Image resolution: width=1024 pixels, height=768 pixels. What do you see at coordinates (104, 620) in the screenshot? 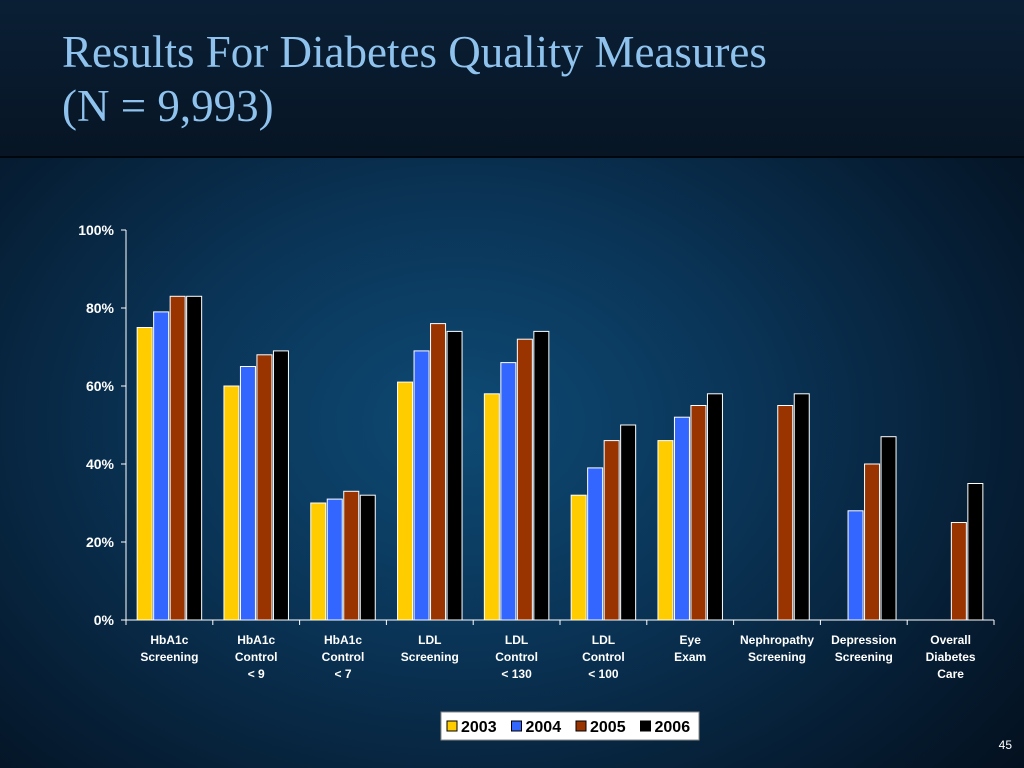
I see `y-tick-label: 0%` at bounding box center [104, 620].